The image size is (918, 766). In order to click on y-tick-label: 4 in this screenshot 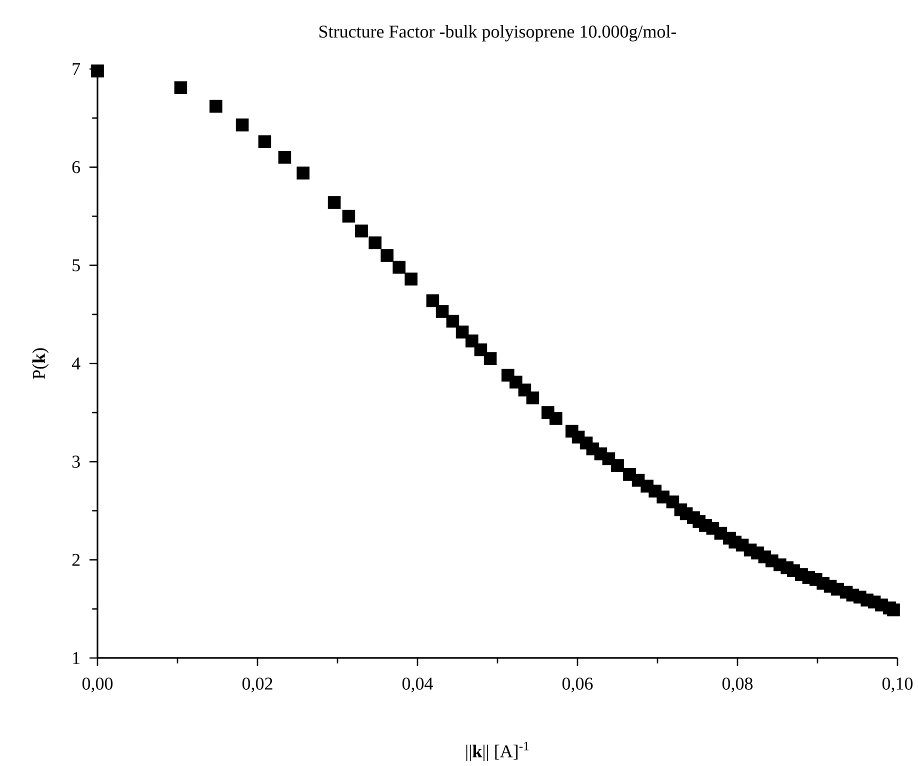, I will do `click(76, 364)`.